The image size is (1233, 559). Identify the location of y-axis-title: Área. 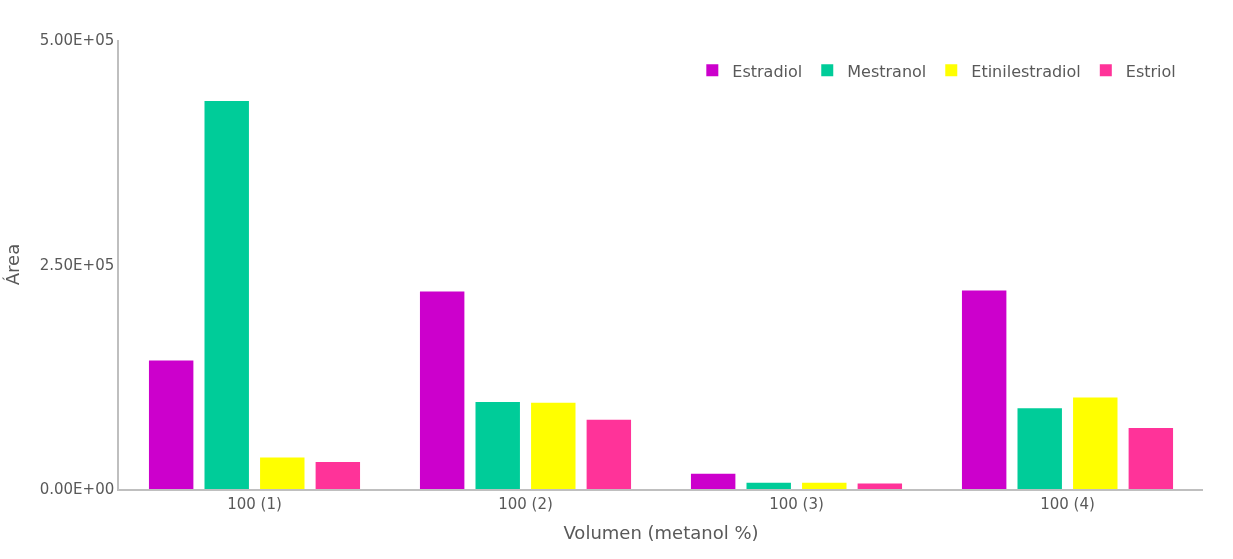
(13, 264).